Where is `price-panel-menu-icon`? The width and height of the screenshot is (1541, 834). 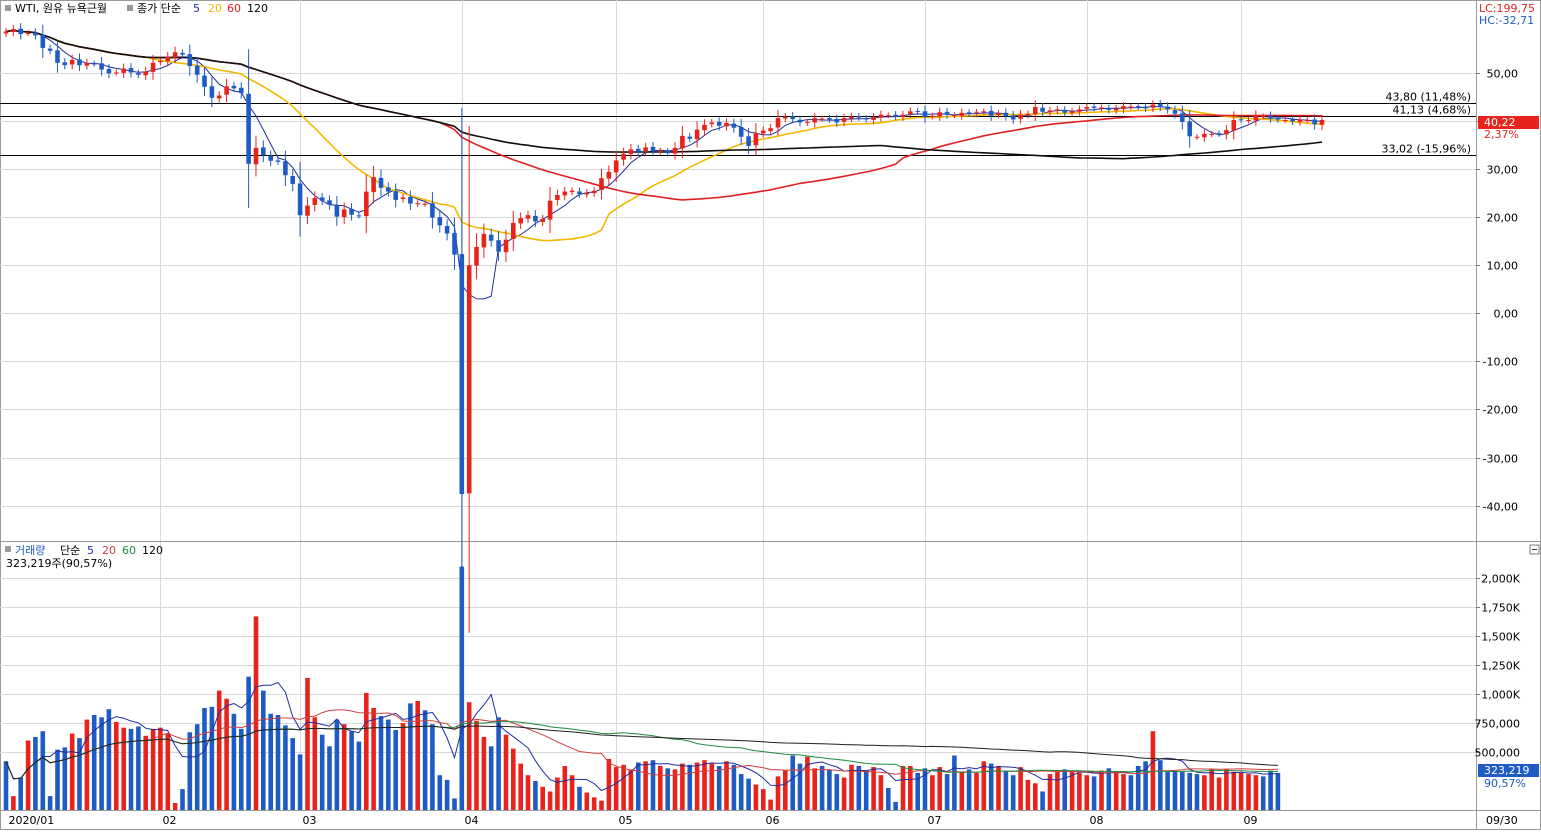
price-panel-menu-icon is located at coordinates (8, 8).